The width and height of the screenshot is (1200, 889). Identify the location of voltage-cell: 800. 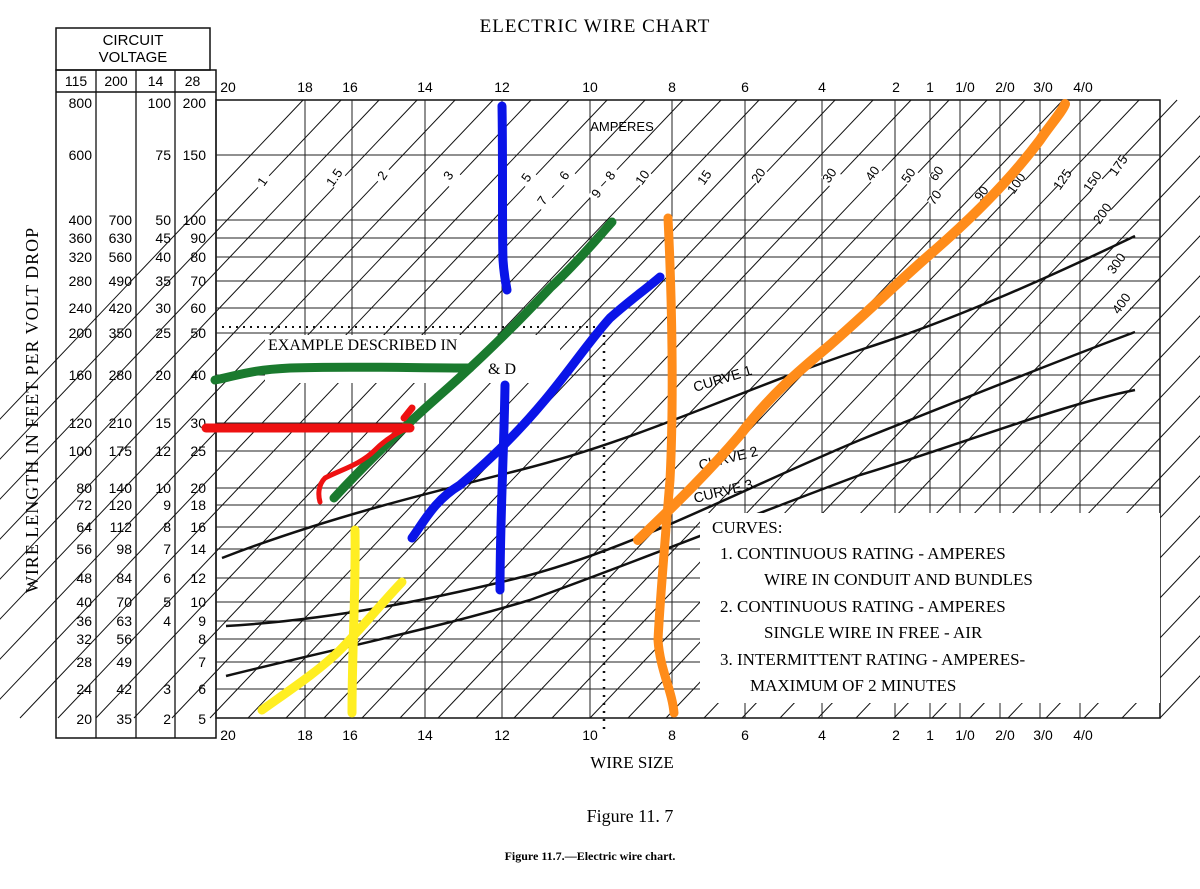
(81, 103).